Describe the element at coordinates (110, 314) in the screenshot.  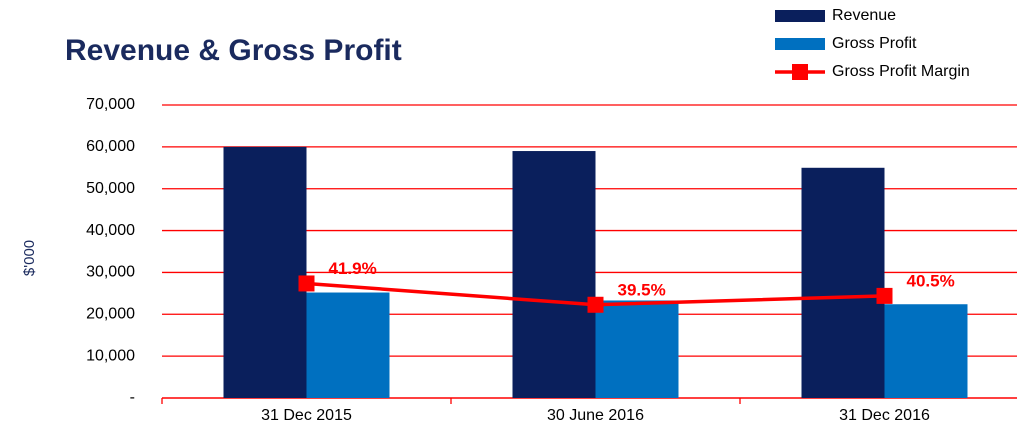
I see `y-tick-label: 20,000` at that location.